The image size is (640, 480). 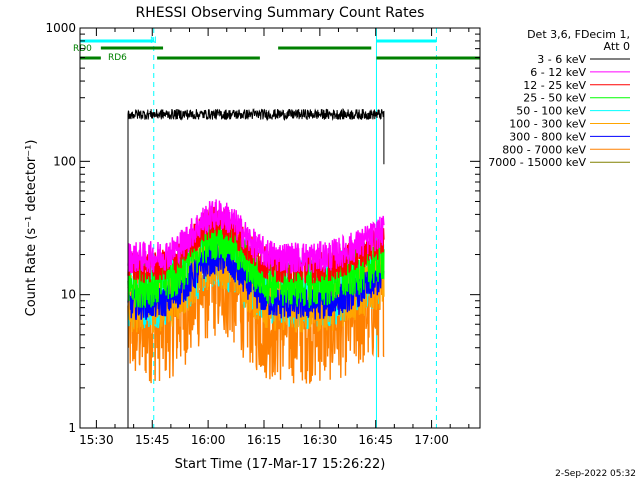 What do you see at coordinates (280, 464) in the screenshot?
I see `x-axis-label: Start Time (17-Mar-17 15:26:22)` at bounding box center [280, 464].